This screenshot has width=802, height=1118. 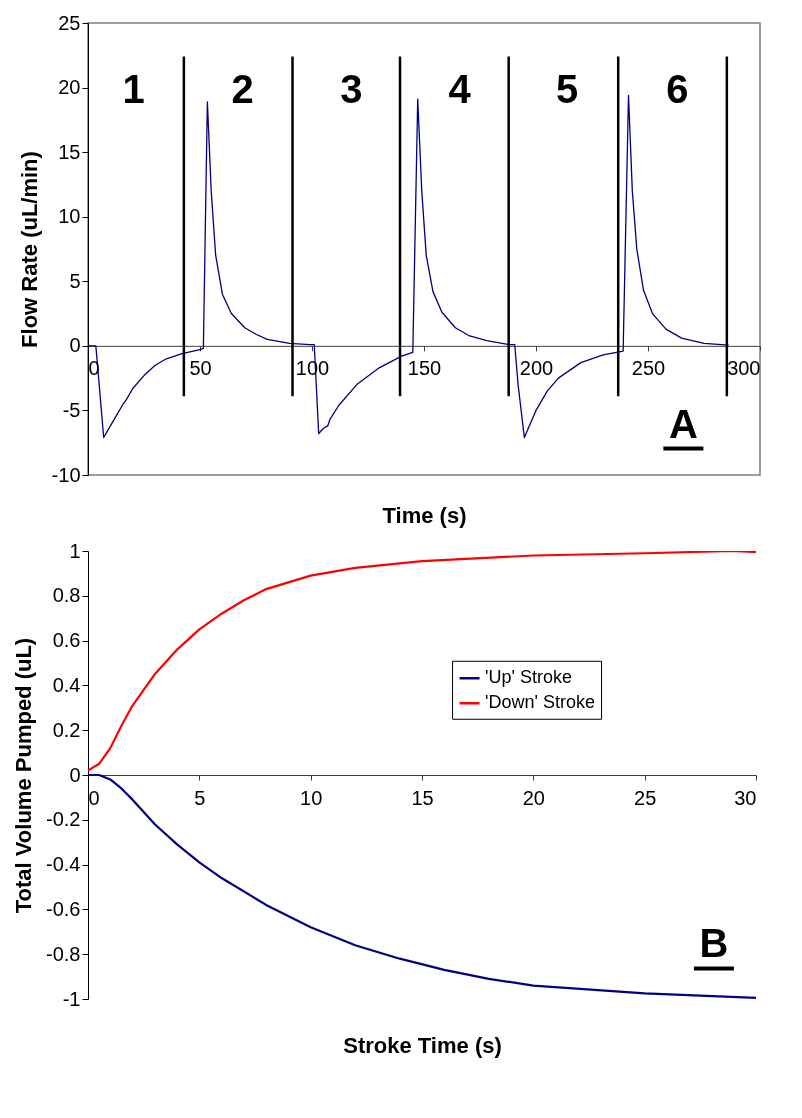 What do you see at coordinates (24, 775) in the screenshot?
I see `y-axis-title: Total Volume Pumped (uL)` at bounding box center [24, 775].